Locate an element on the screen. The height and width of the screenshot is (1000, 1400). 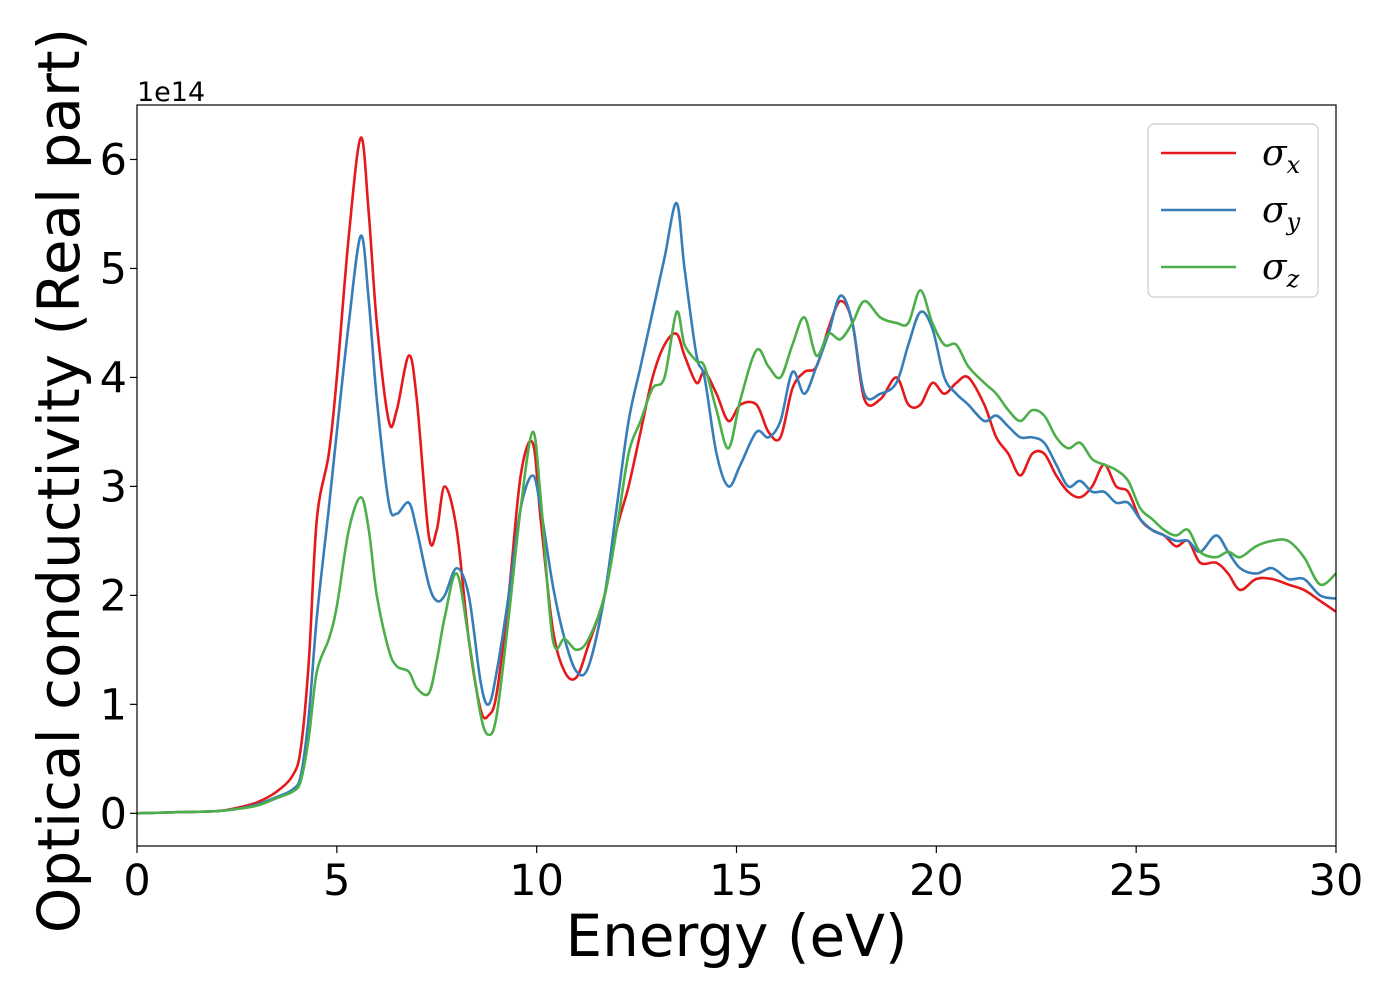
x-tick-label: 20 is located at coordinates (936, 881).